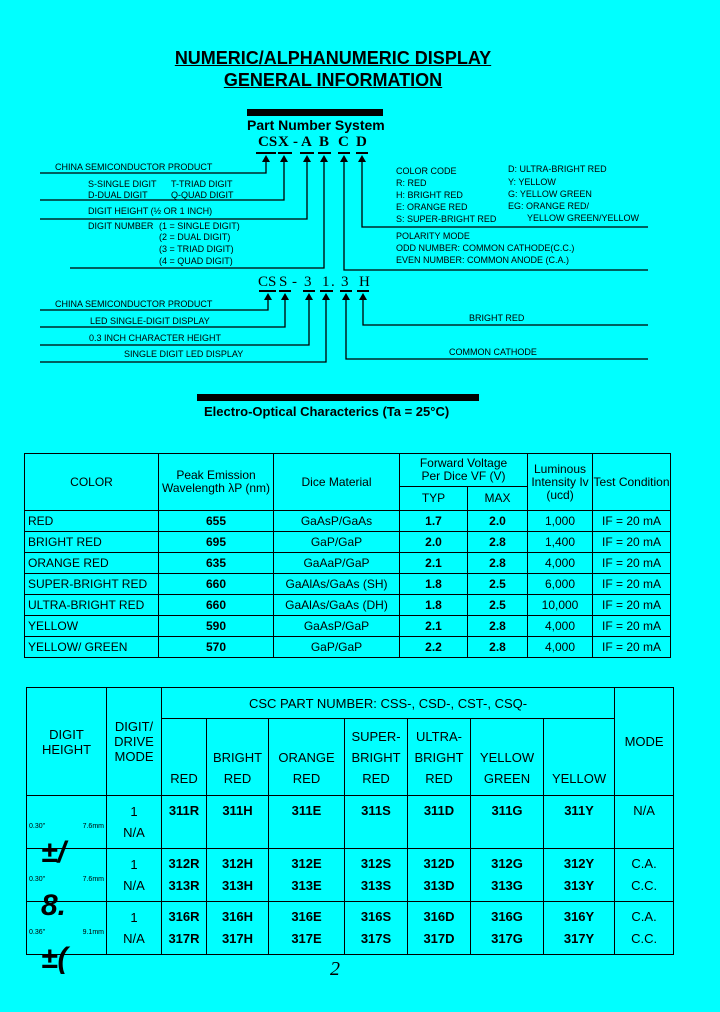  I want to click on code-letter: -, so click(295, 142).